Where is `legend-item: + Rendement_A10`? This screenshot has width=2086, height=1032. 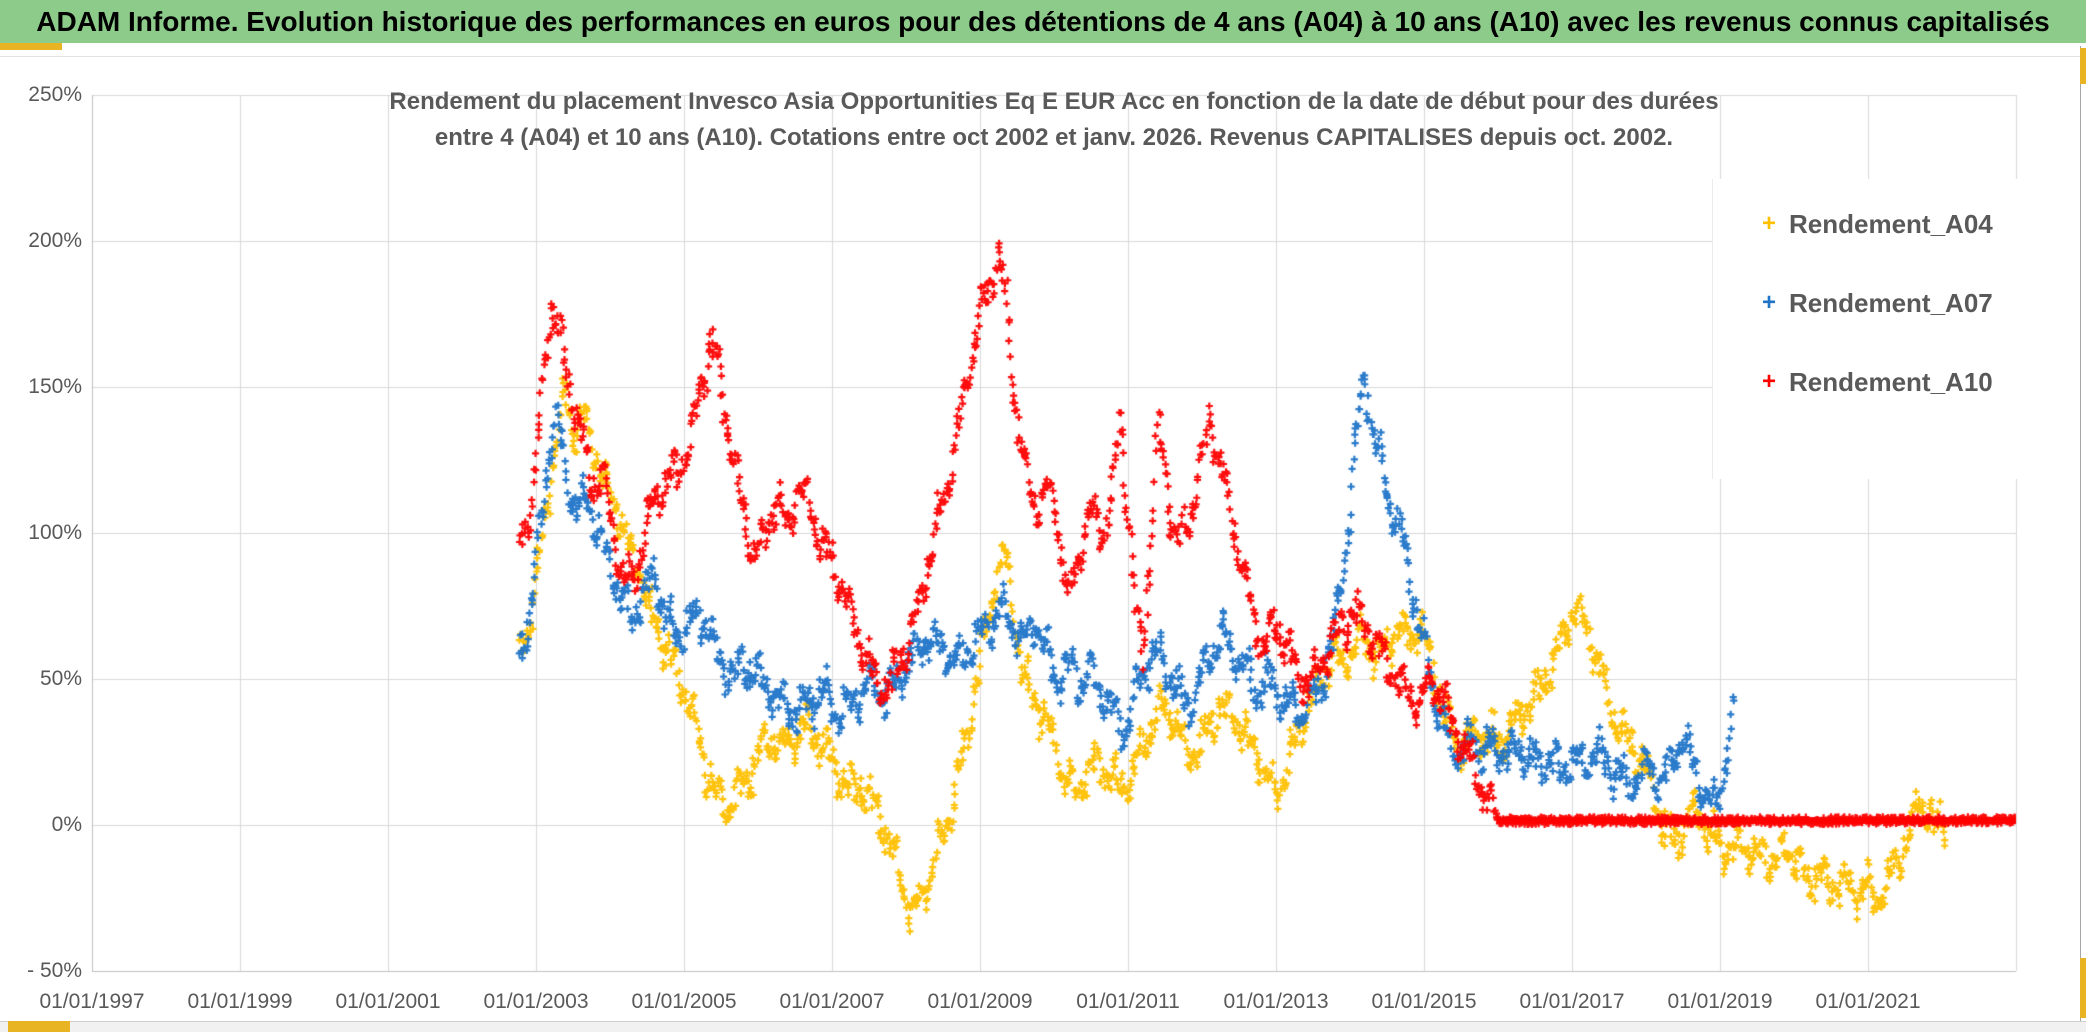 legend-item: + Rendement_A10 is located at coordinates (1896, 382).